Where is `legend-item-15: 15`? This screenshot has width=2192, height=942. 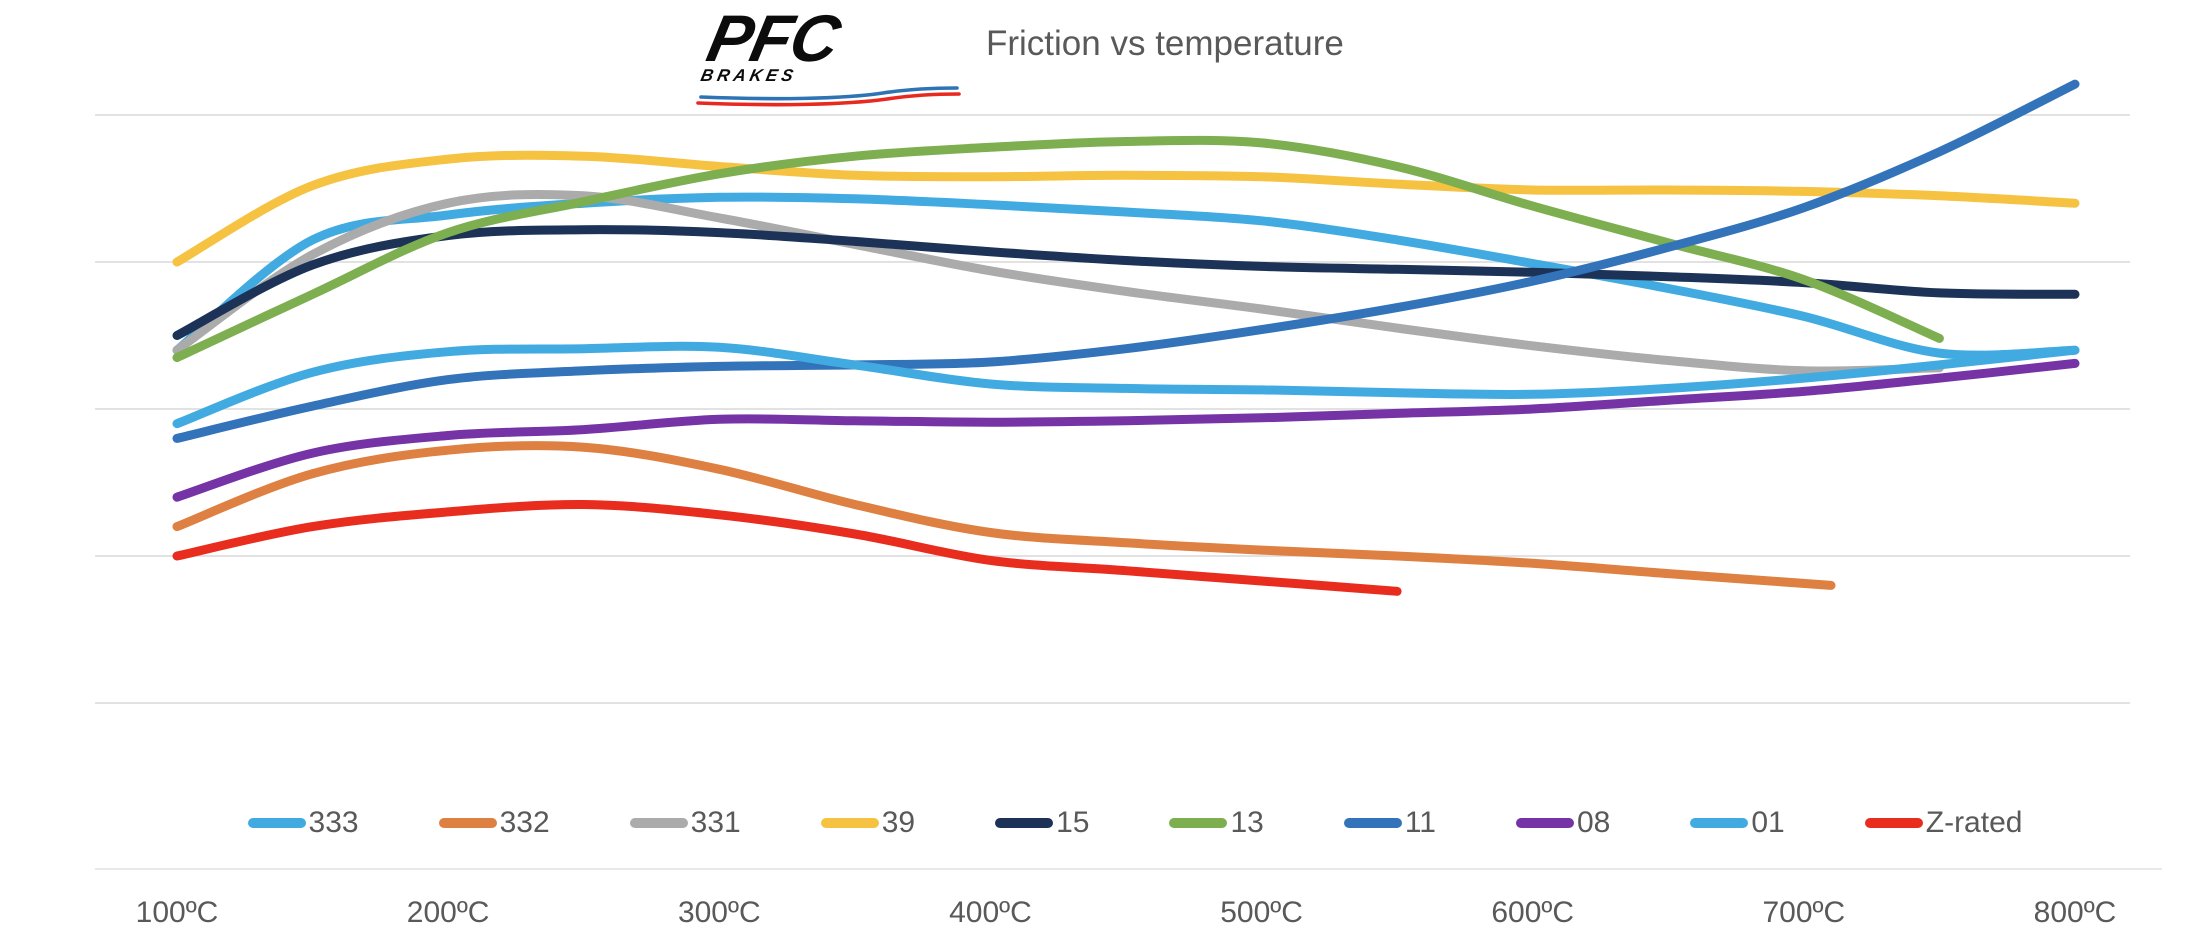 legend-item-15: 15 is located at coordinates (1042, 823).